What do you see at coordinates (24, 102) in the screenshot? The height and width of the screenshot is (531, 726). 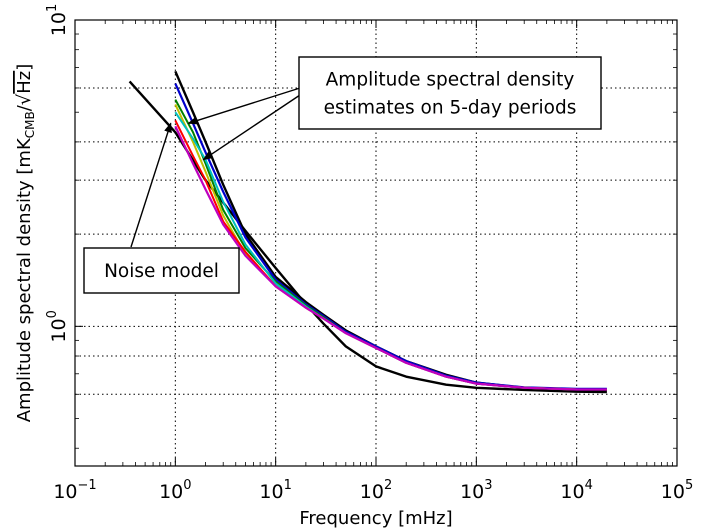 I see `y-axis-label-slash: /√` at bounding box center [24, 102].